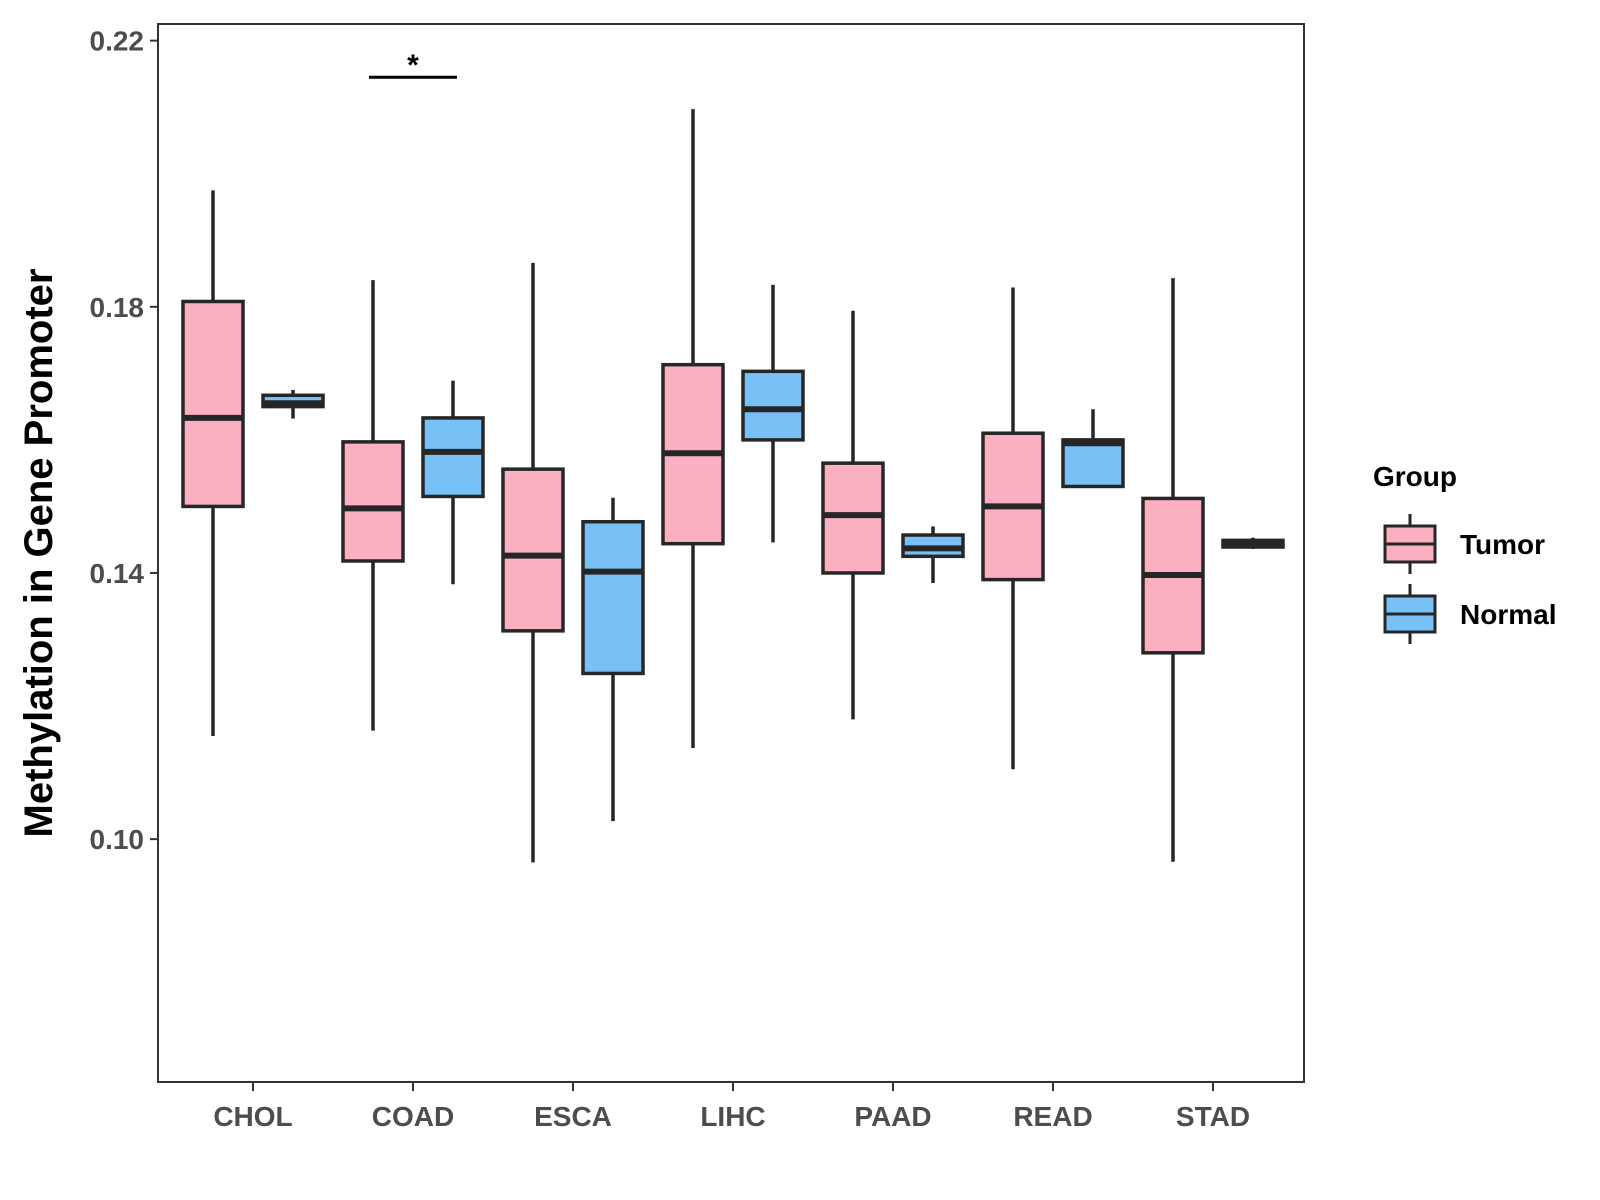  What do you see at coordinates (117, 307) in the screenshot?
I see `y-tick-label: 0.18` at bounding box center [117, 307].